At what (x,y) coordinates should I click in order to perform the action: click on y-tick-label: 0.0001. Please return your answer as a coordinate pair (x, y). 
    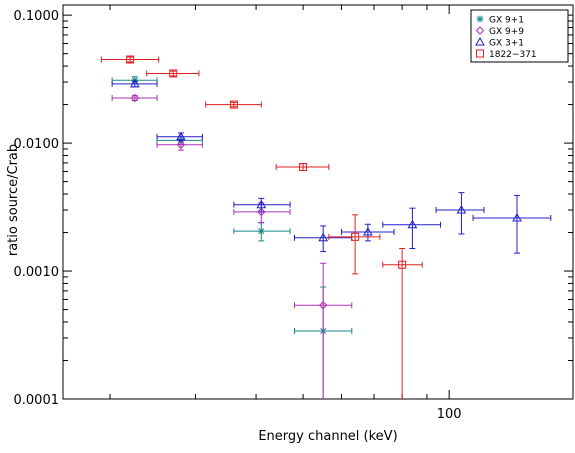
    Looking at the image, I should click on (37, 400).